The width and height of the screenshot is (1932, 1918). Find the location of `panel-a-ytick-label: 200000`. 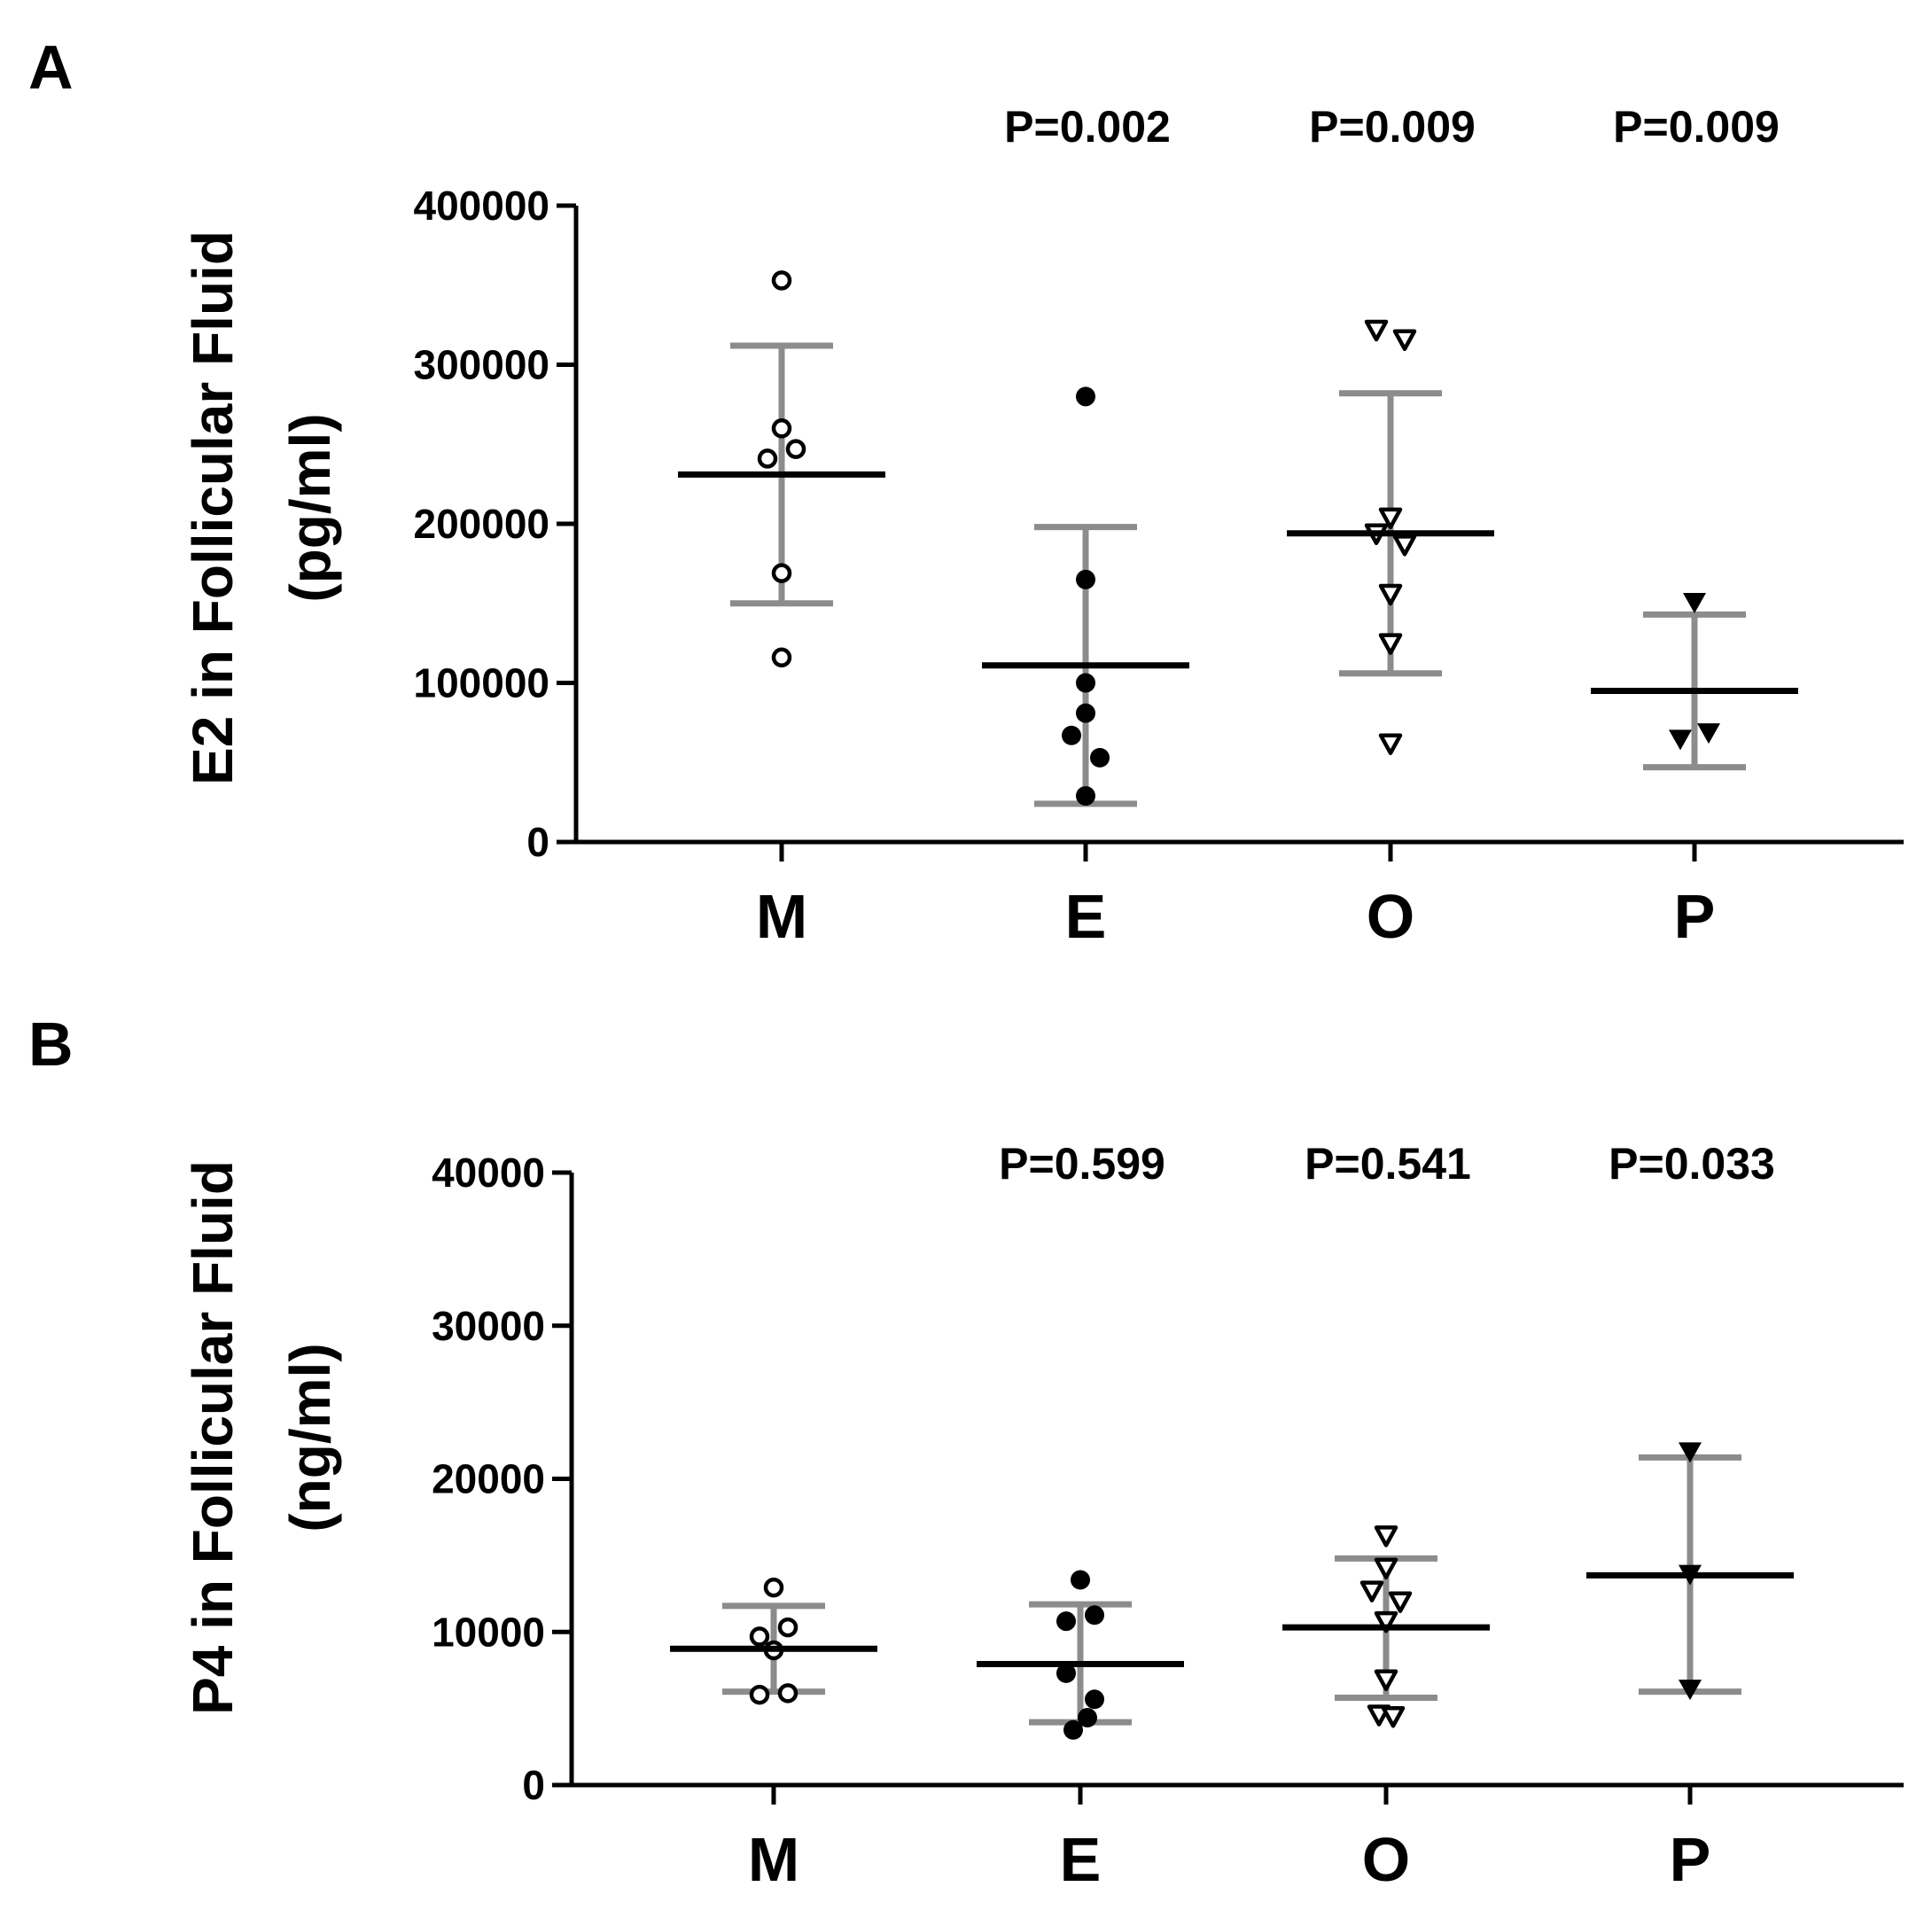

panel-a-ytick-label: 200000 is located at coordinates (482, 524).